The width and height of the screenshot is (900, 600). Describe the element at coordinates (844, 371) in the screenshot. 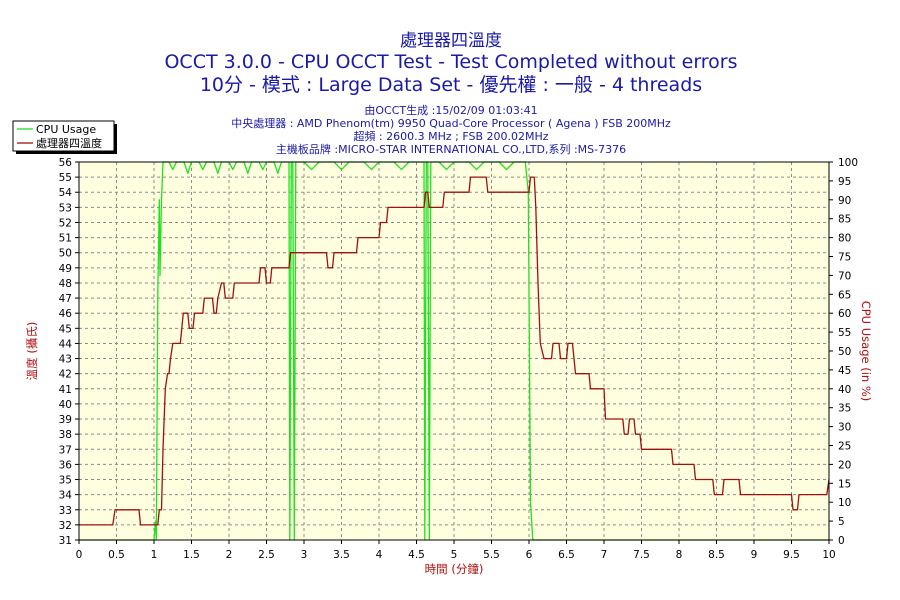

I see `y-right-tick-label: 45` at that location.